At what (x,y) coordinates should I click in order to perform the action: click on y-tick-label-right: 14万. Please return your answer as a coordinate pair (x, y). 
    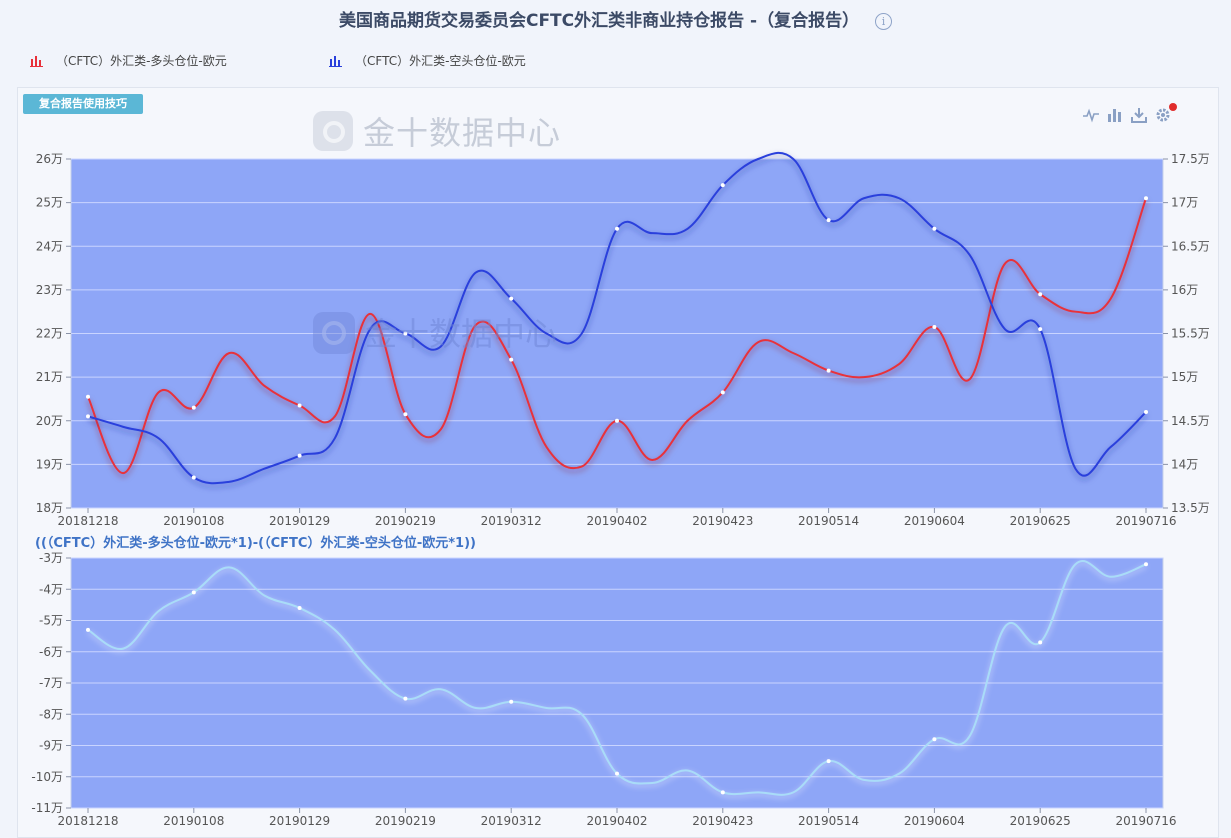
    Looking at the image, I should click on (1184, 464).